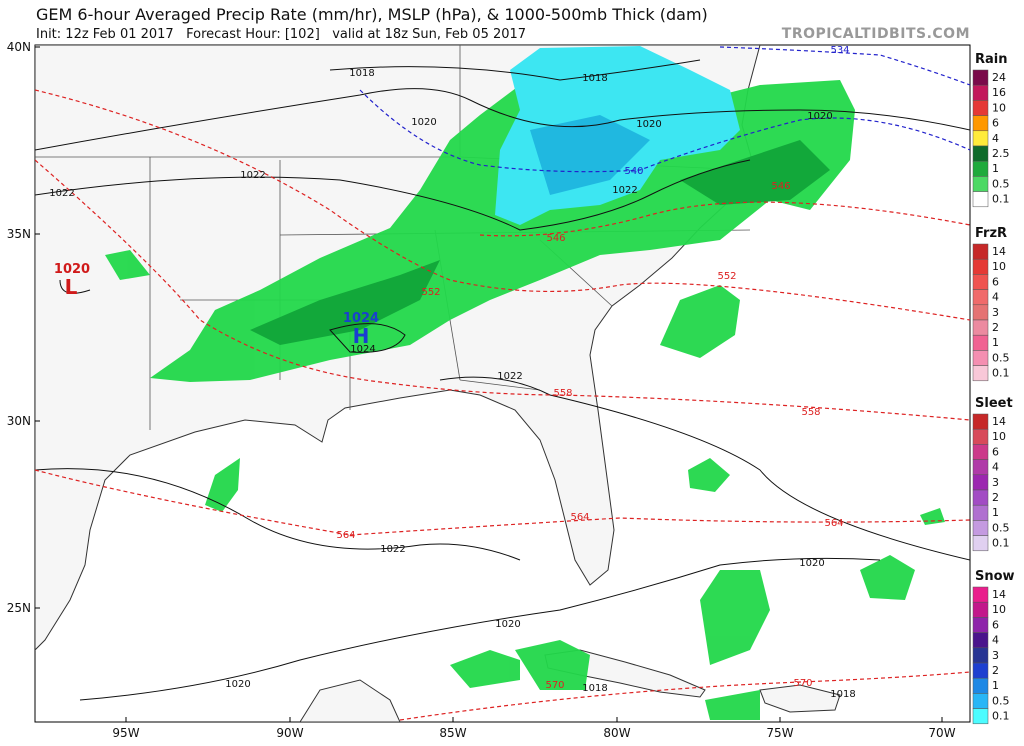 The height and width of the screenshot is (746, 1024). Describe the element at coordinates (350, 700) in the screenshot. I see `yucatan` at that location.